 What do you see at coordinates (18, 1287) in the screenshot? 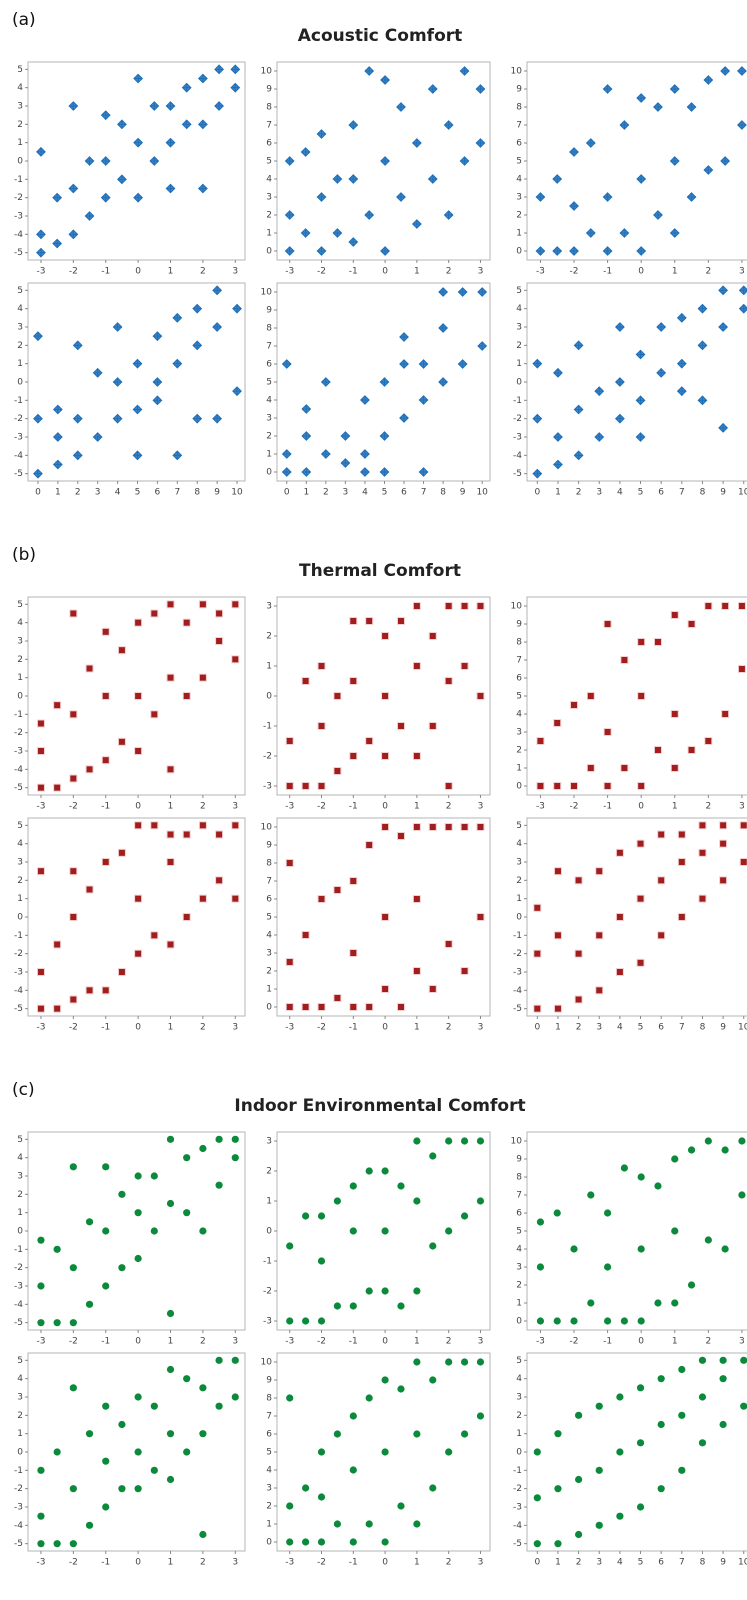
I see `y-tick-label: -3` at bounding box center [18, 1287].